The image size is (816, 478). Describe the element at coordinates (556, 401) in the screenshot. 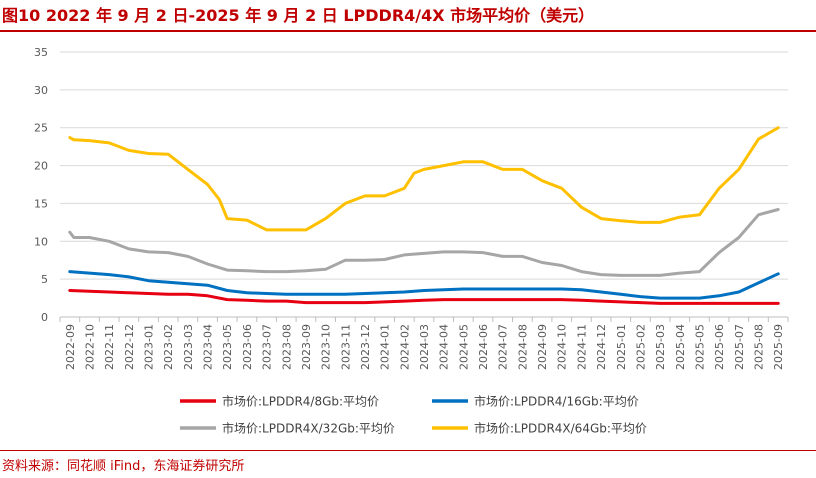

I see `legend-label-2: 市场价:LPDDR4/16Gb:平均价` at that location.